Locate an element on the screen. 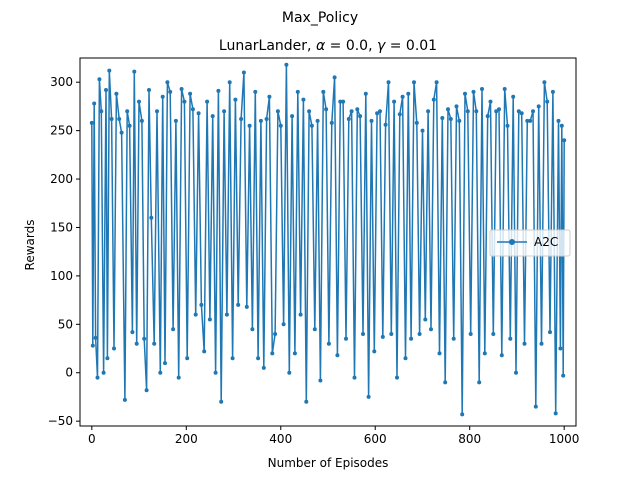  y-tick-label: −50 is located at coordinates (60, 421).